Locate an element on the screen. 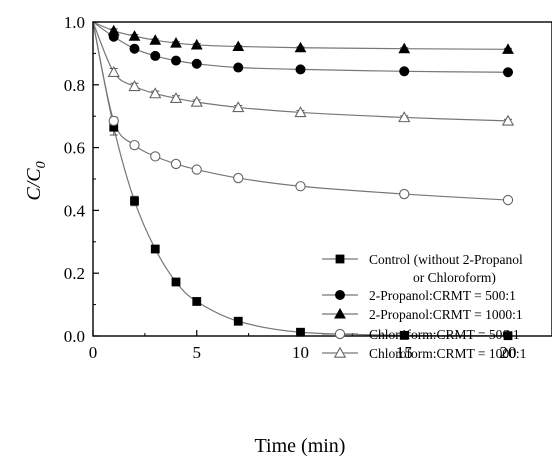 This screenshot has height=462, width=552. x-tick-label: 15 is located at coordinates (404, 352).